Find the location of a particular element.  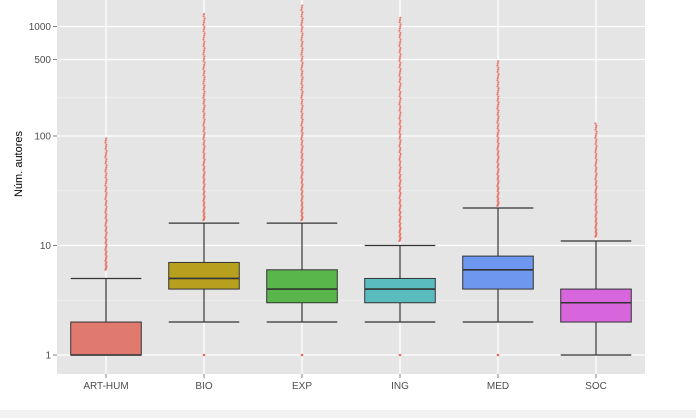

box-soc is located at coordinates (596, 305).